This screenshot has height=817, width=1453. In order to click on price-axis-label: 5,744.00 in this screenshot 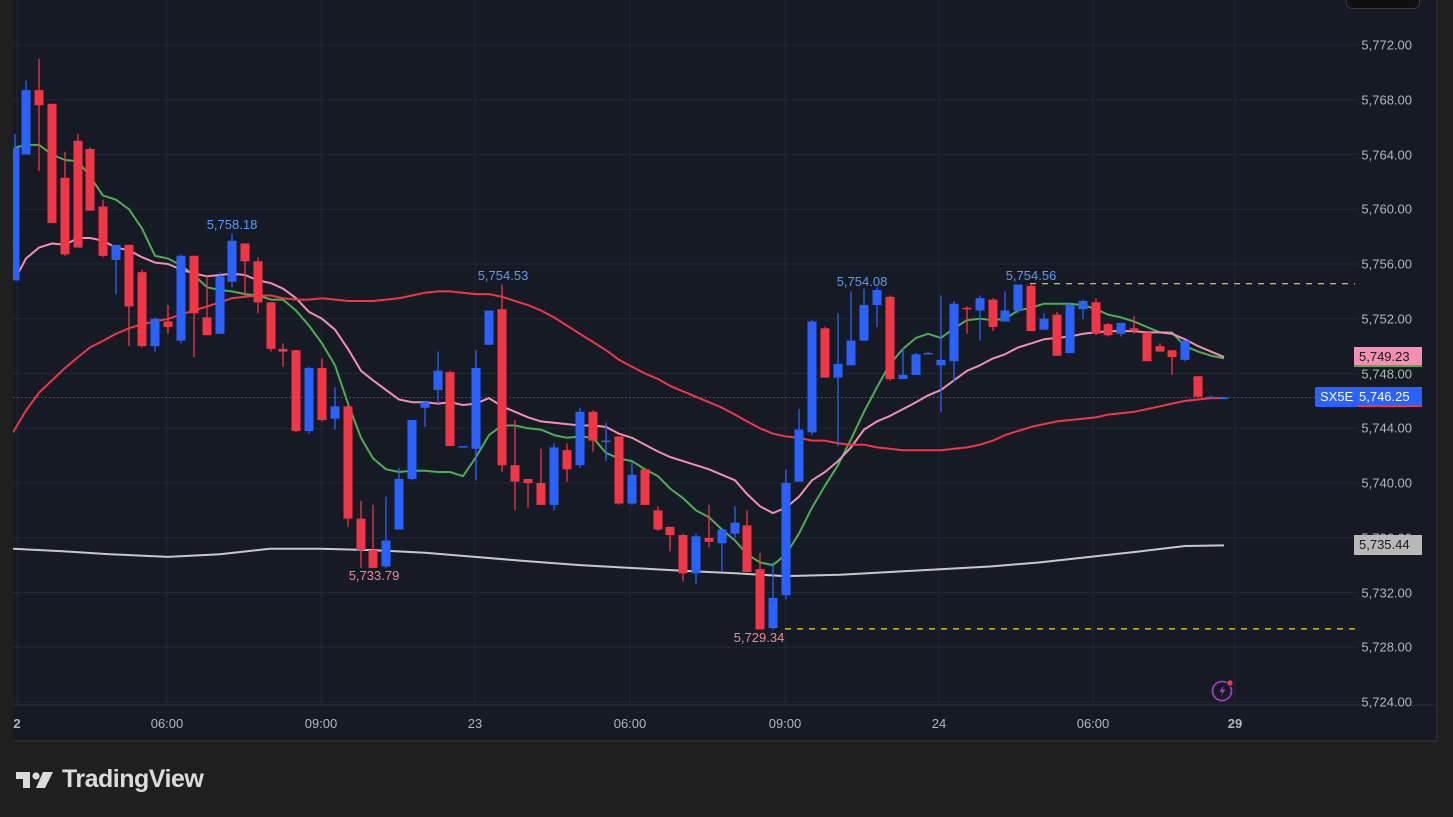, I will do `click(1386, 428)`.